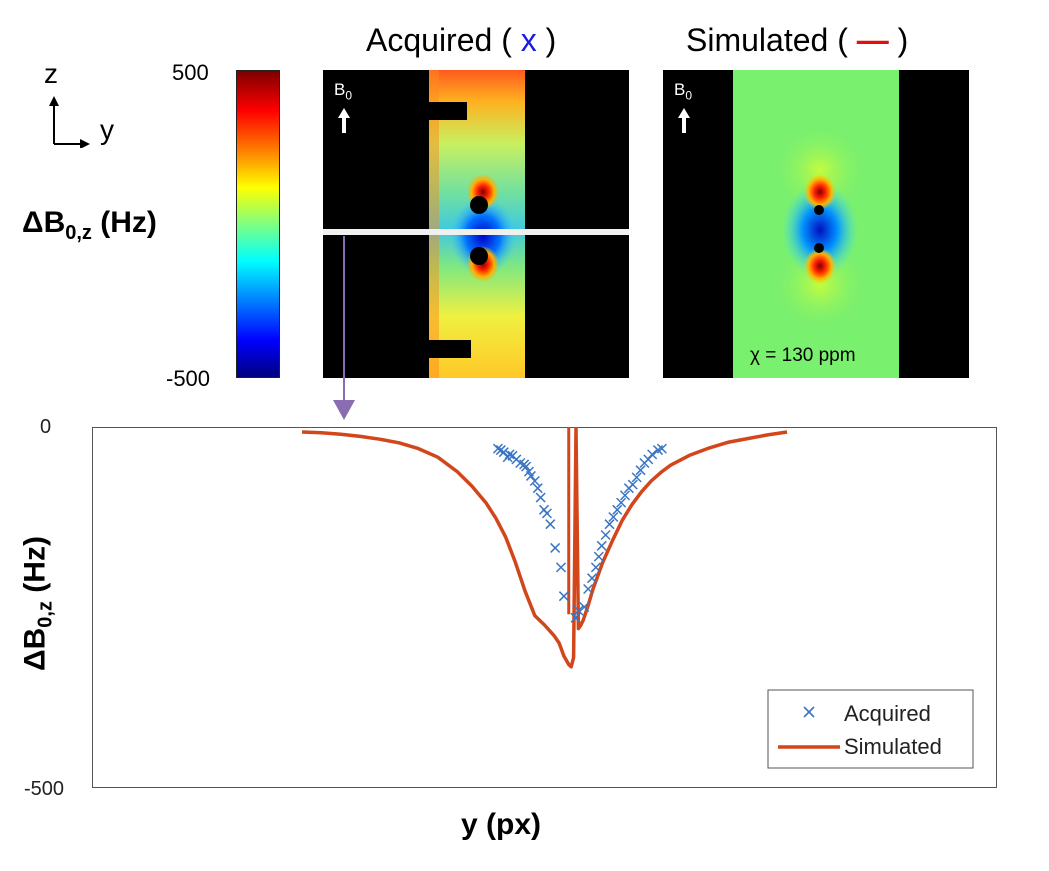  I want to click on simulated-series-line, so click(544, 548).